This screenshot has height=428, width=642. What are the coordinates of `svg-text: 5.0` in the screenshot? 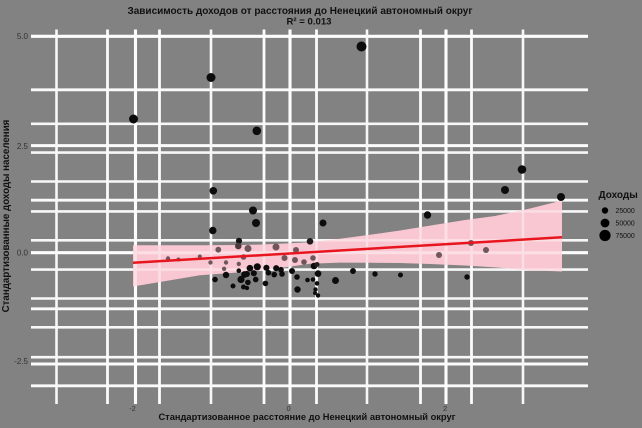 It's located at (23, 36).